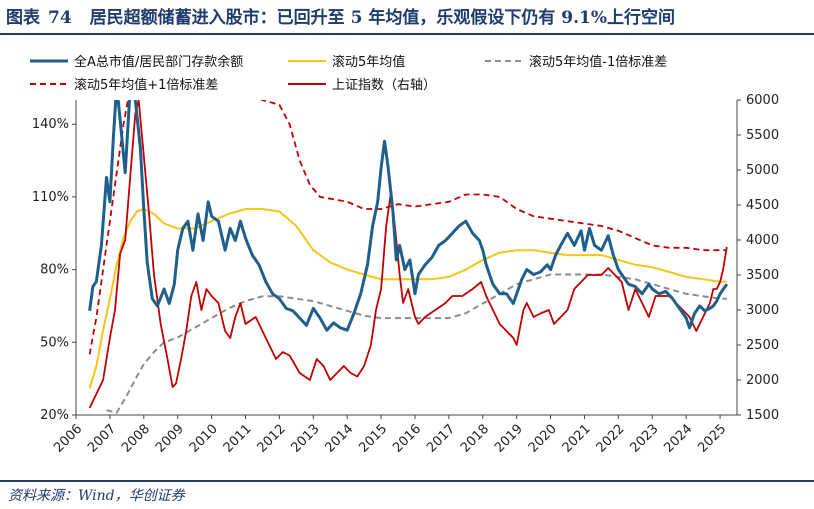 This screenshot has width=814, height=509. What do you see at coordinates (373, 439) in the screenshot?
I see `x-tick-label: 2015` at bounding box center [373, 439].